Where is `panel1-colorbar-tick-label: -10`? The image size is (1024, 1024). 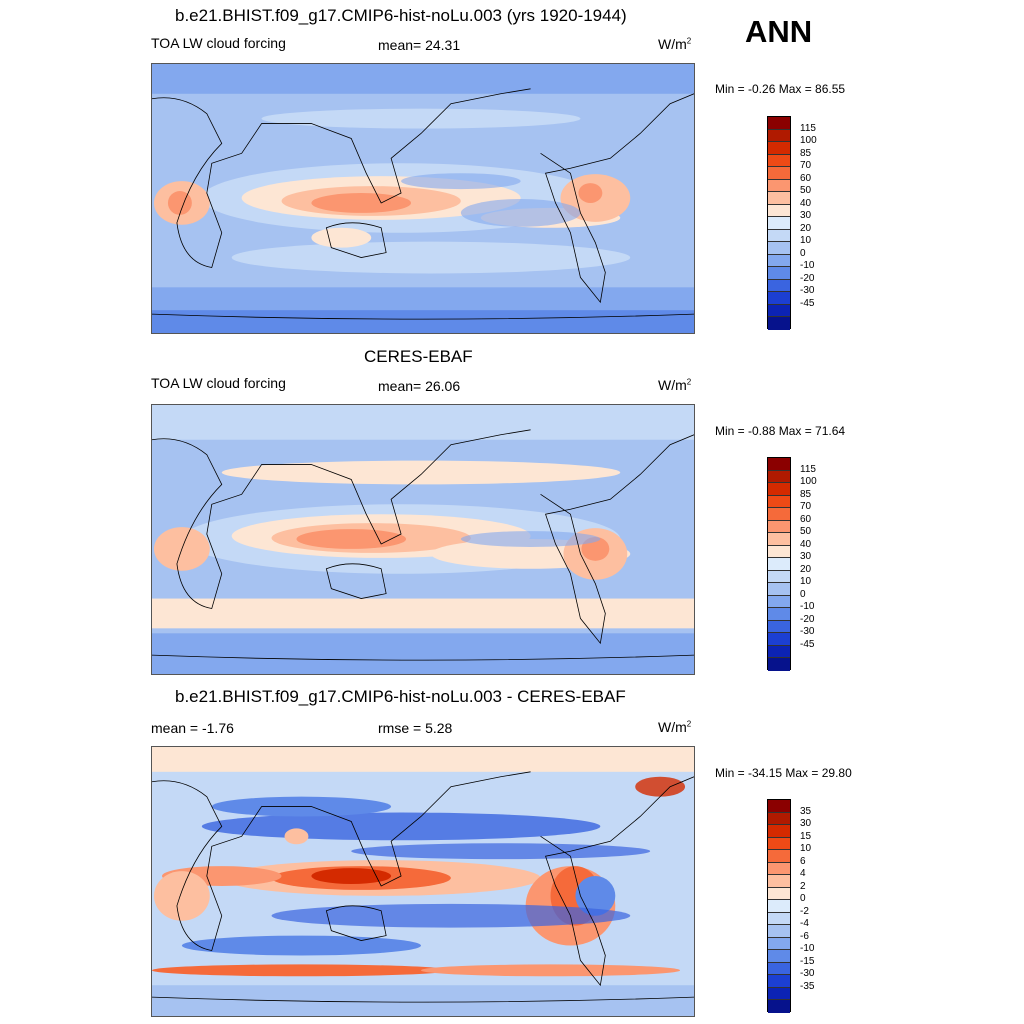
panel1-colorbar-tick-label: -10 is located at coordinates (807, 266).